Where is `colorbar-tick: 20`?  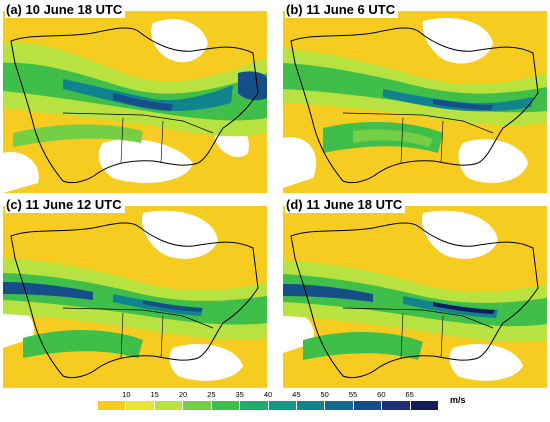 colorbar-tick: 20 is located at coordinates (183, 394).